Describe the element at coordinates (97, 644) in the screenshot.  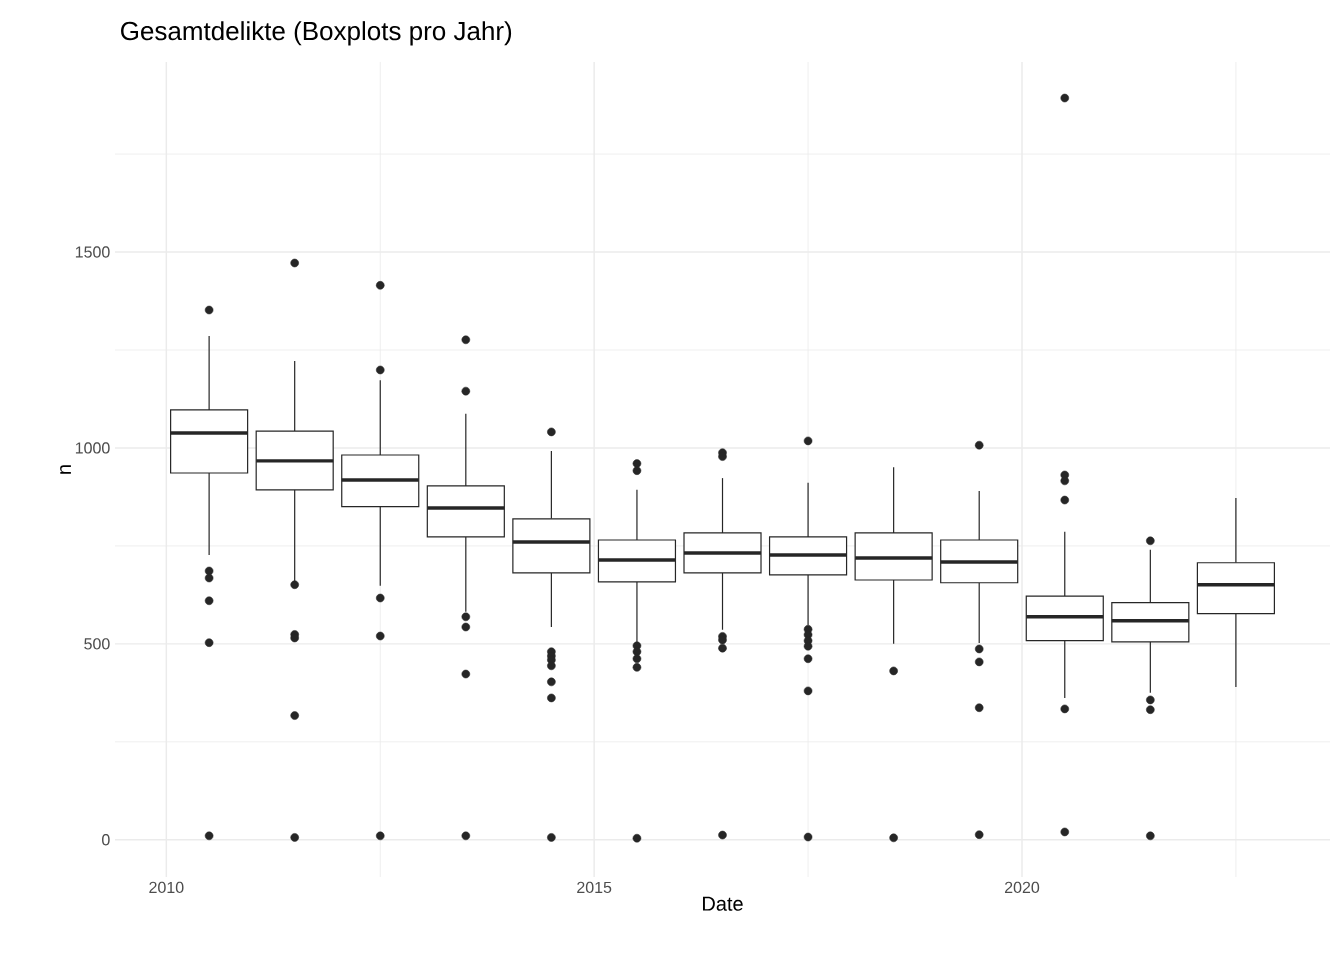
I see `y-tick-label: 500` at that location.